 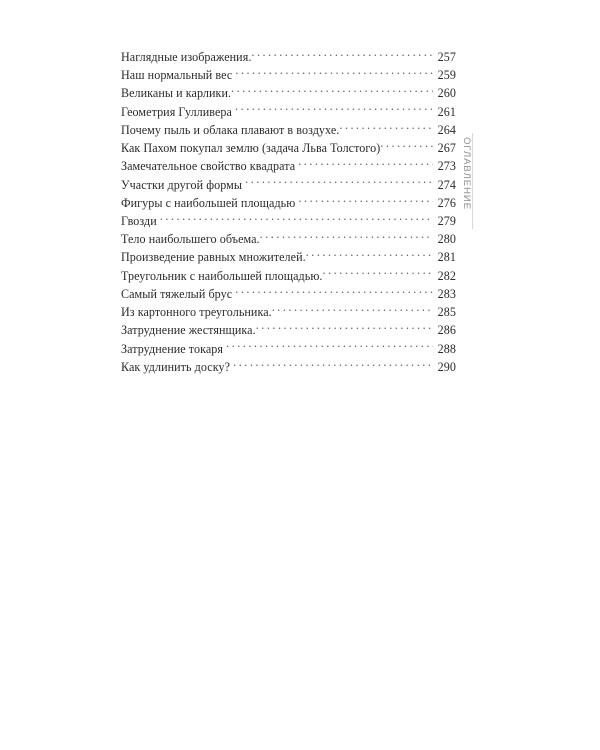 What do you see at coordinates (446, 111) in the screenshot?
I see `toc-entry-page-number: 261` at bounding box center [446, 111].